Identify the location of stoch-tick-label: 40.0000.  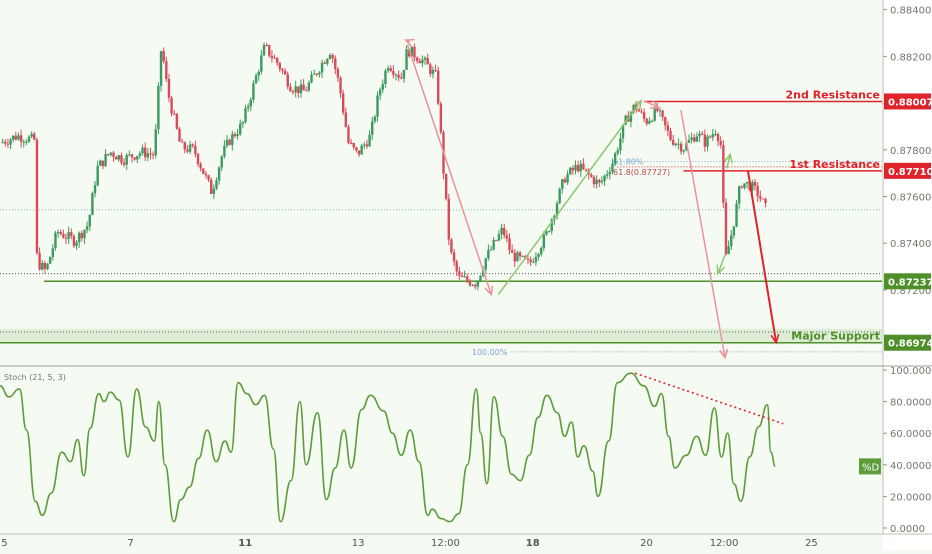
(910, 466).